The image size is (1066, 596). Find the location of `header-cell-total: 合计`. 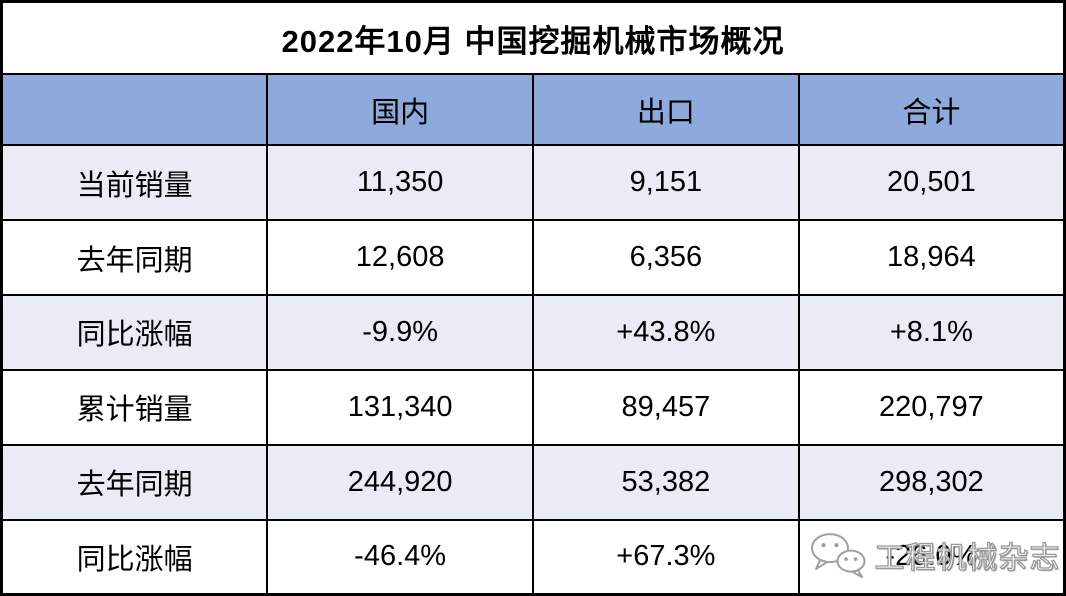

header-cell-total: 合计 is located at coordinates (931, 110).